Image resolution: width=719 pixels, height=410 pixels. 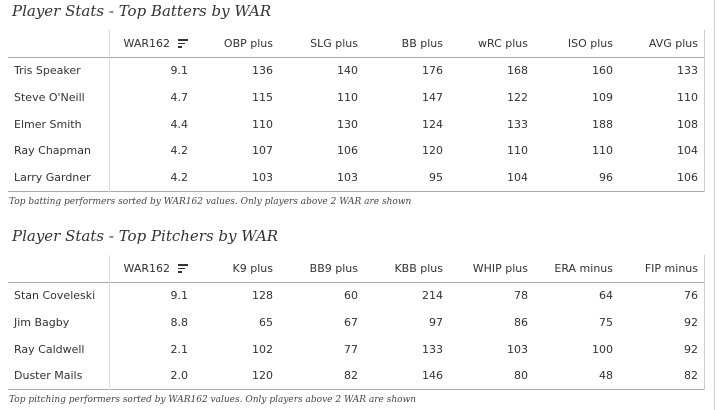 I want to click on bb-plus-value: 120, so click(x=432, y=151).